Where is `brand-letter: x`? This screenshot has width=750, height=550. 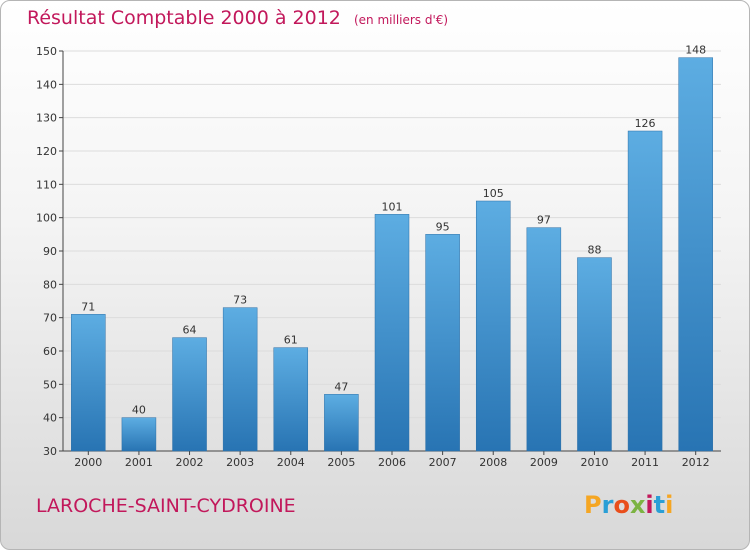 brand-letter: x is located at coordinates (637, 505).